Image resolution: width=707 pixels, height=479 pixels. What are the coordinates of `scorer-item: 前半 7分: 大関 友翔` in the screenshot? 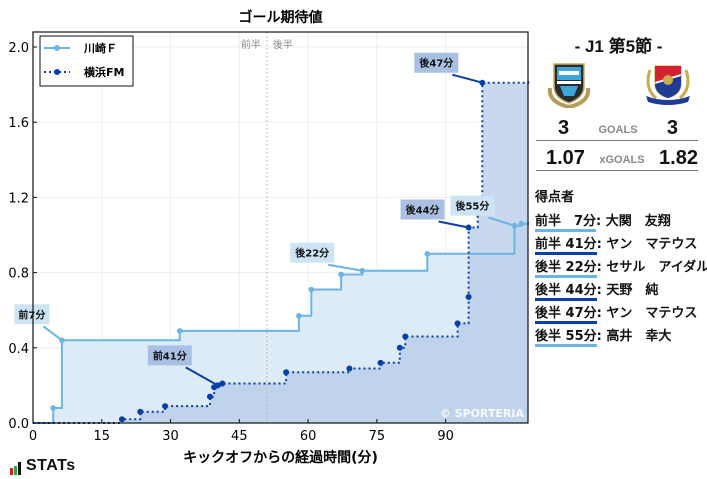 It's located at (603, 221).